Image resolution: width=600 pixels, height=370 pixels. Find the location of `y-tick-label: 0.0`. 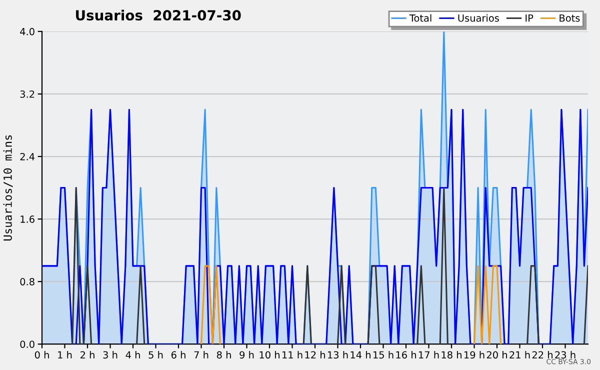

y-tick-label: 0.0 is located at coordinates (27, 344).